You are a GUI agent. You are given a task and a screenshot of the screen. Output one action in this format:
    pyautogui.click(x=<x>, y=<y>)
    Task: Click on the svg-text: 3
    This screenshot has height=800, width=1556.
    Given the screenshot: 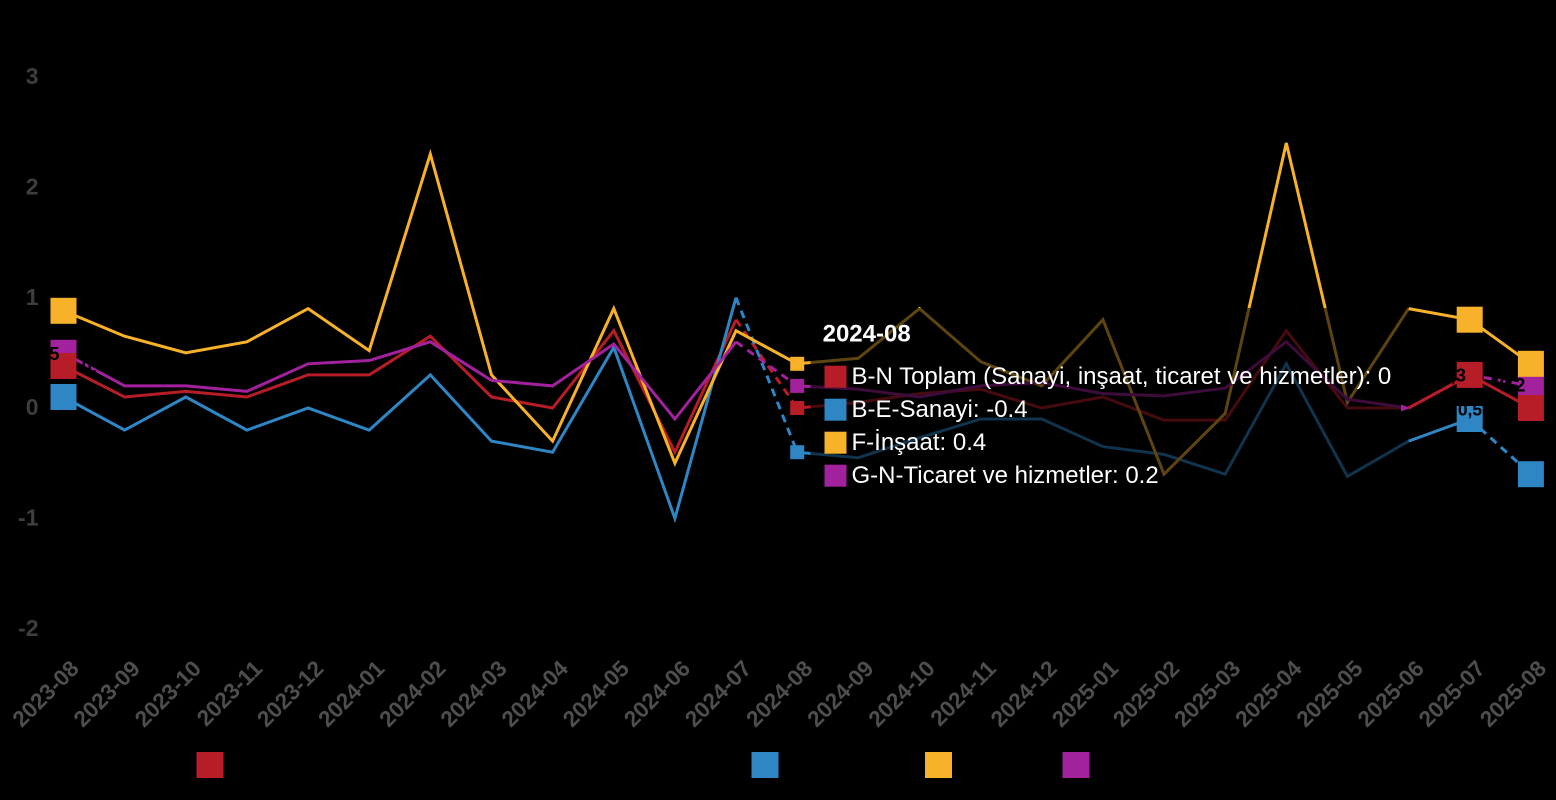 What is the action you would take?
    pyautogui.click(x=32, y=76)
    